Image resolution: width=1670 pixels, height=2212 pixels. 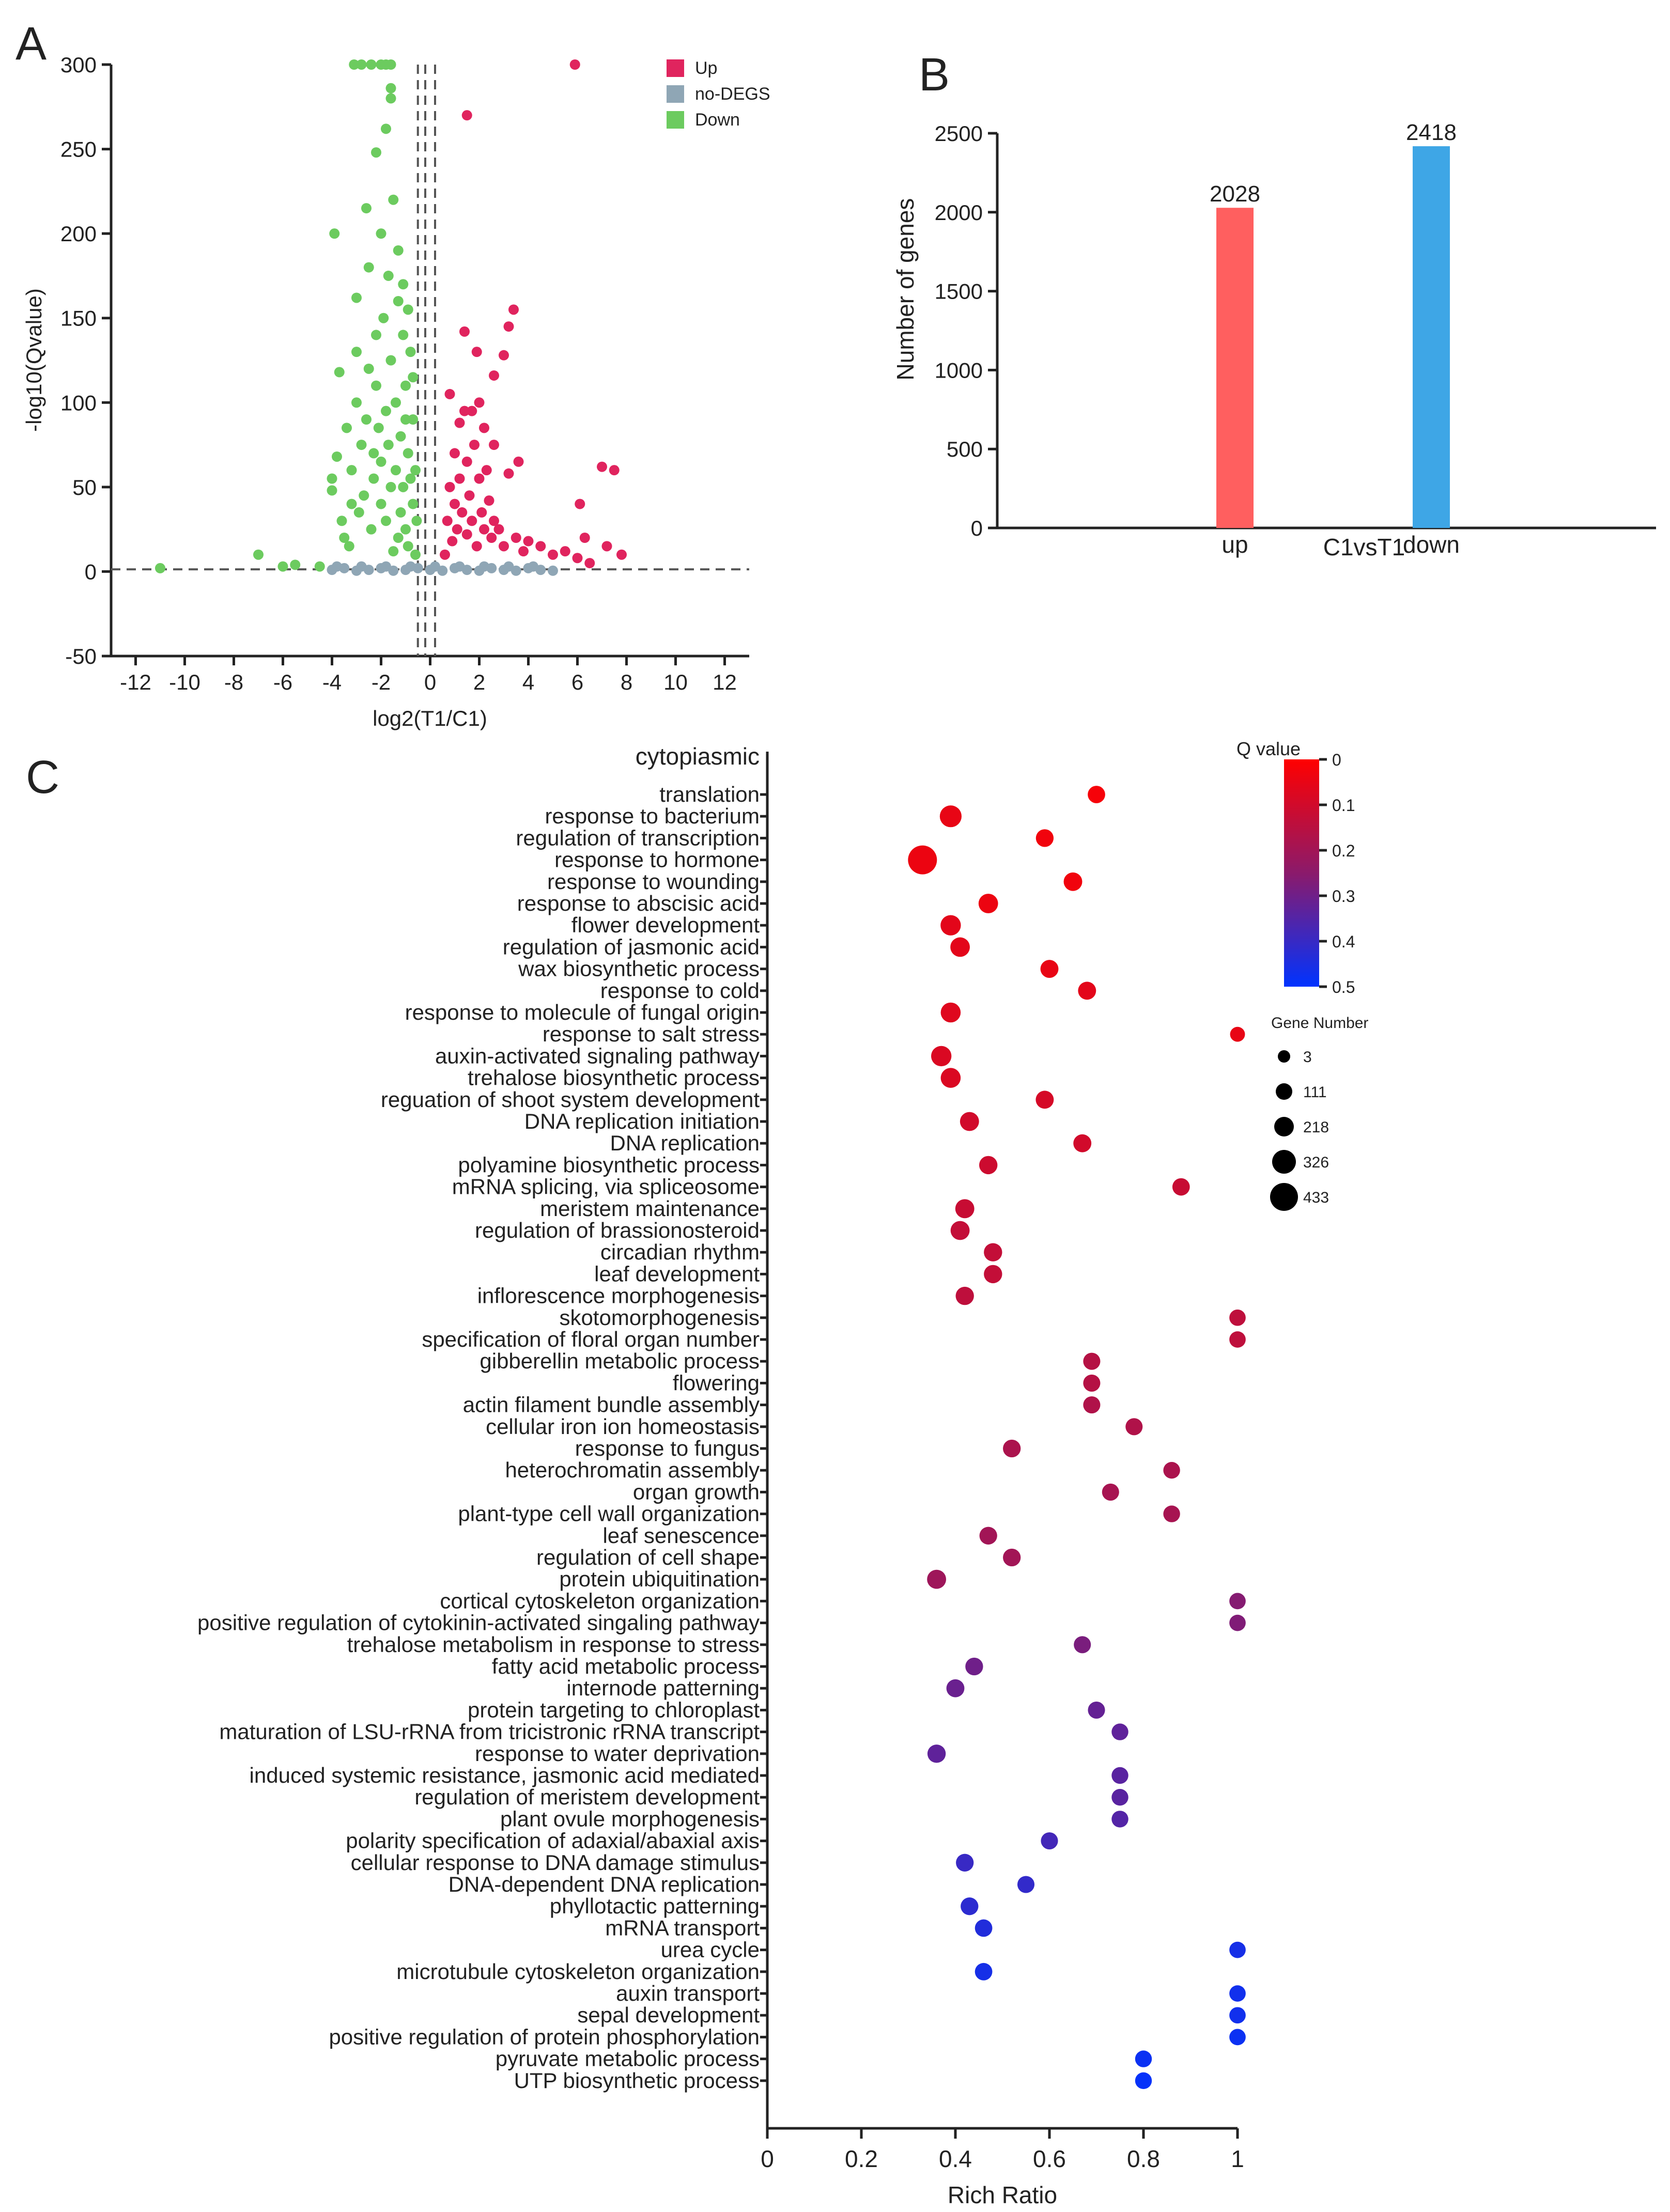 I want to click on go-term-label: reguation of shoot system development, so click(x=570, y=1100).